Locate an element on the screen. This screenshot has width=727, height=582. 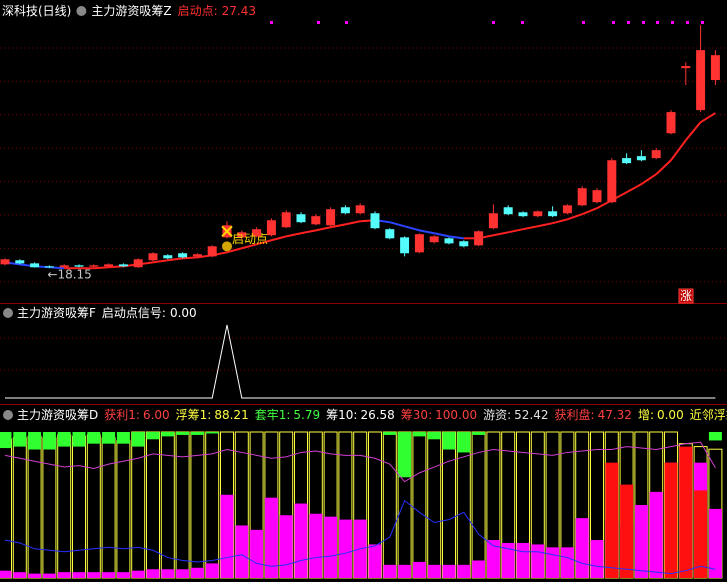
readout-name: 增: is located at coordinates (646, 415).